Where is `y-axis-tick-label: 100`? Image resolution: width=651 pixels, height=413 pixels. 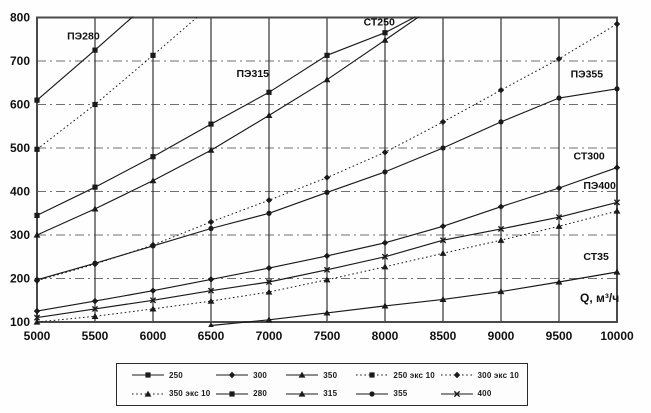
y-axis-tick-label: 100 is located at coordinates (20, 322).